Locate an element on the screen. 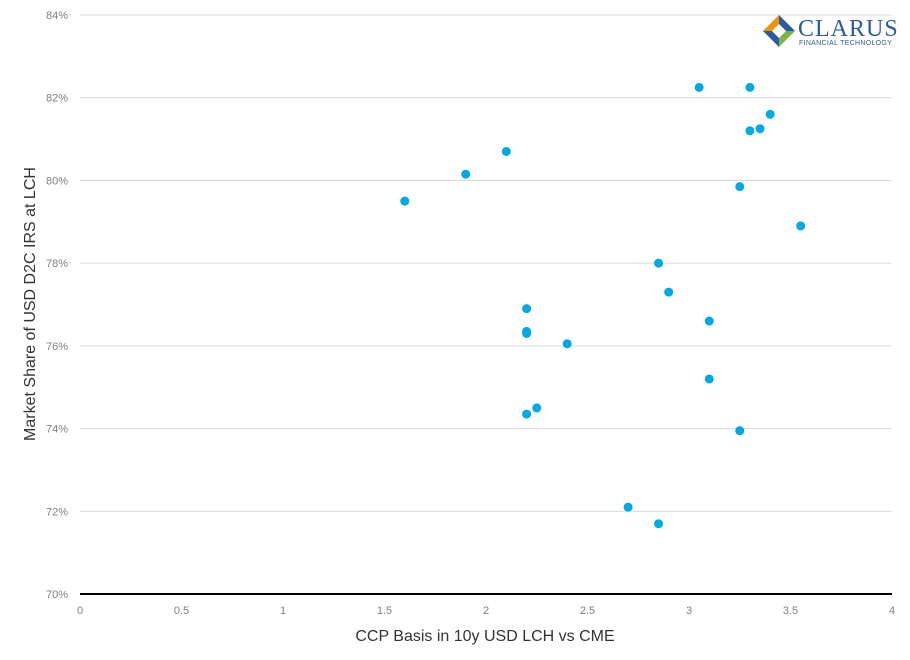 Image resolution: width=910 pixels, height=660 pixels. y-tick-label: 82% is located at coordinates (57, 99).